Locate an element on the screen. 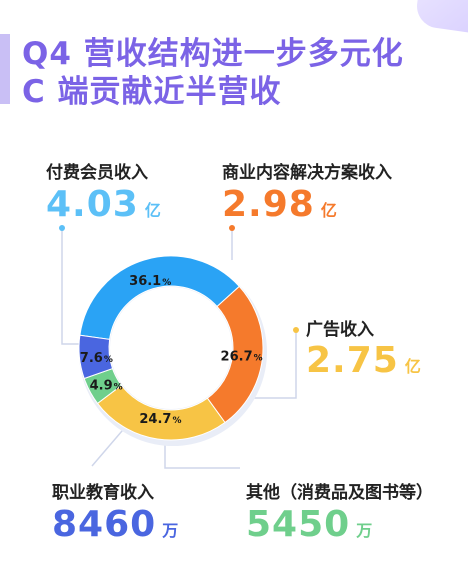  membership-label: 付费会员收入 is located at coordinates (97, 173).